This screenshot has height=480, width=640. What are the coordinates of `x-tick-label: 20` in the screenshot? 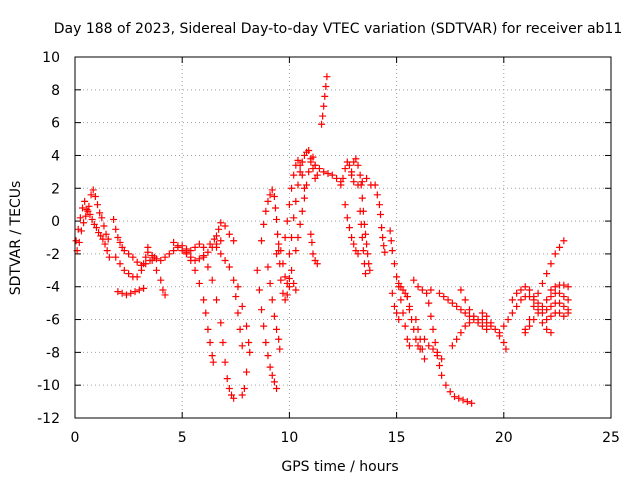 It's located at (504, 438).